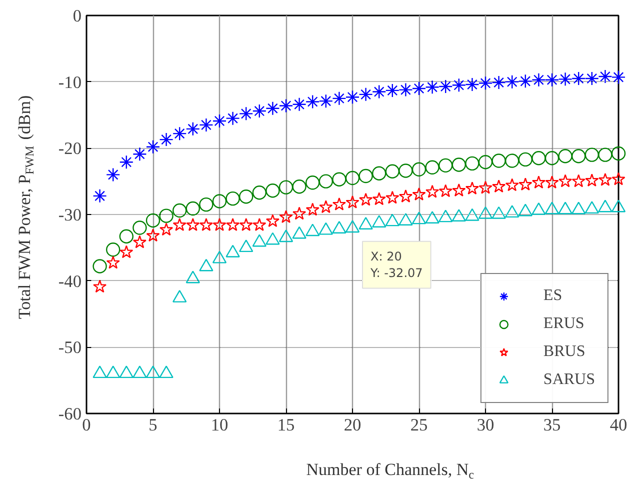  What do you see at coordinates (563, 324) in the screenshot?
I see `legend-label: ERUS` at bounding box center [563, 324].